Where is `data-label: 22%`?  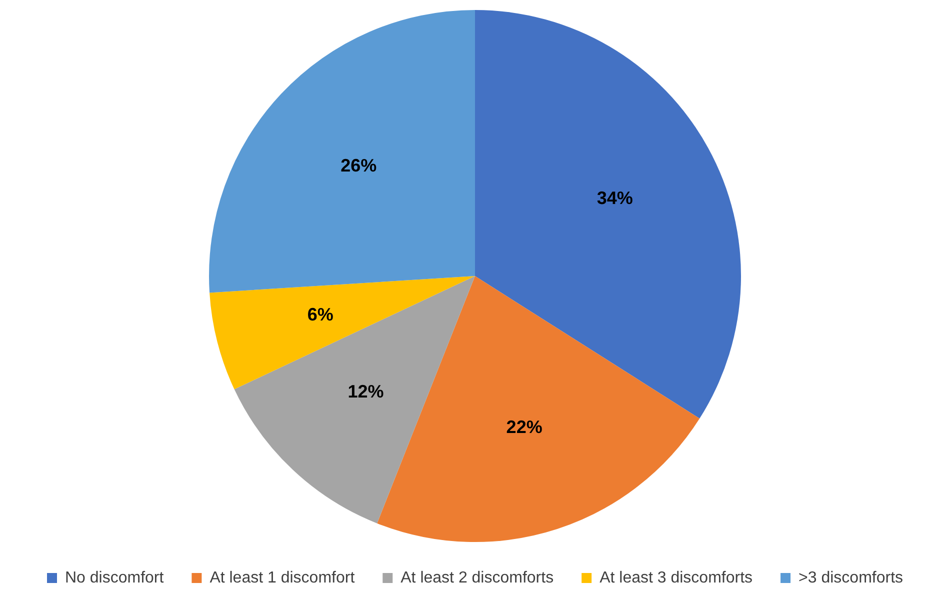 data-label: 22% is located at coordinates (524, 426).